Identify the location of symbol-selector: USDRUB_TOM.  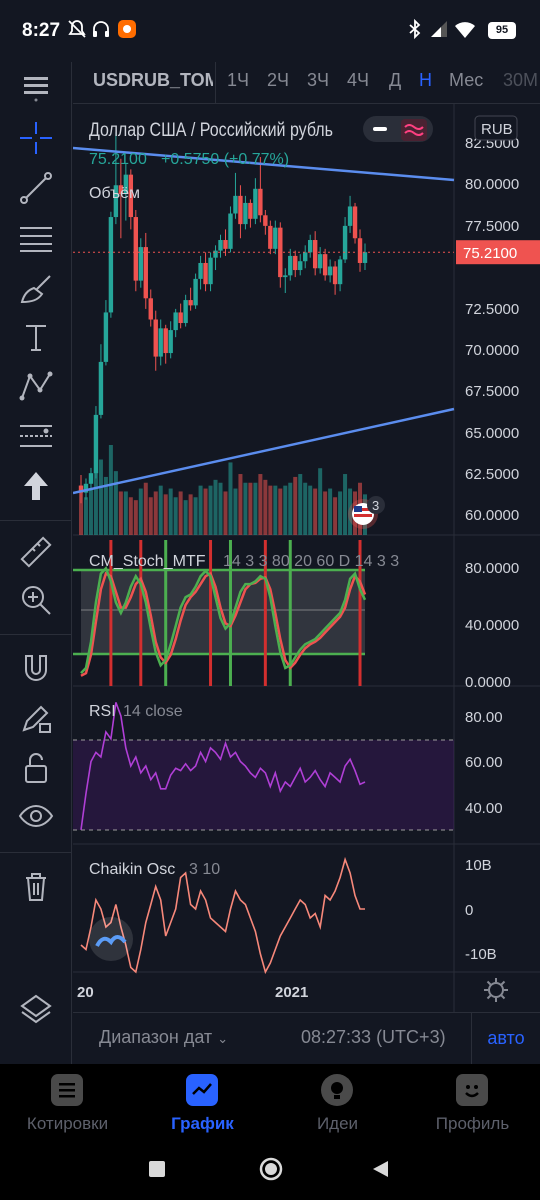
(153, 80).